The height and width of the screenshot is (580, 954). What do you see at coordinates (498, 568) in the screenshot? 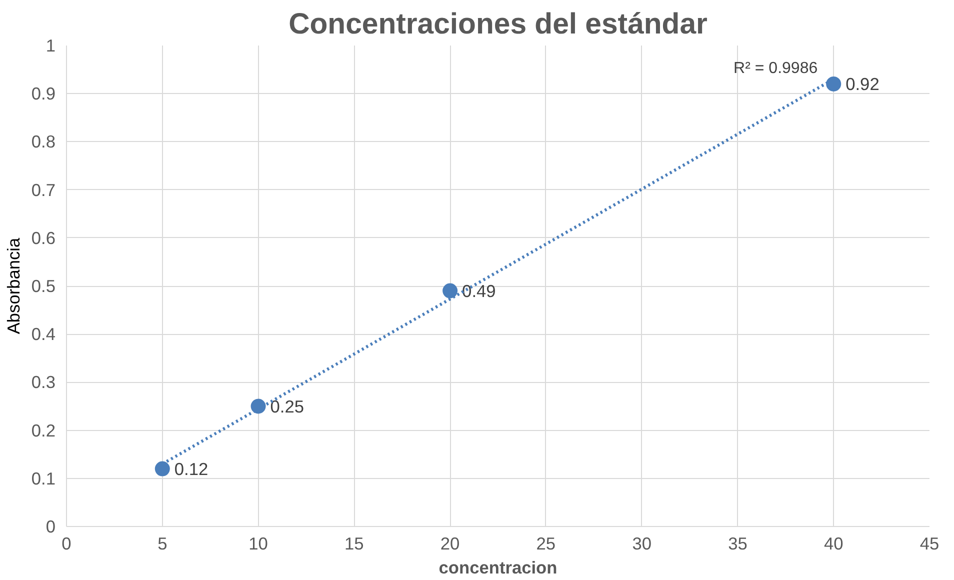
I see `x-axis-title: concentracion` at bounding box center [498, 568].